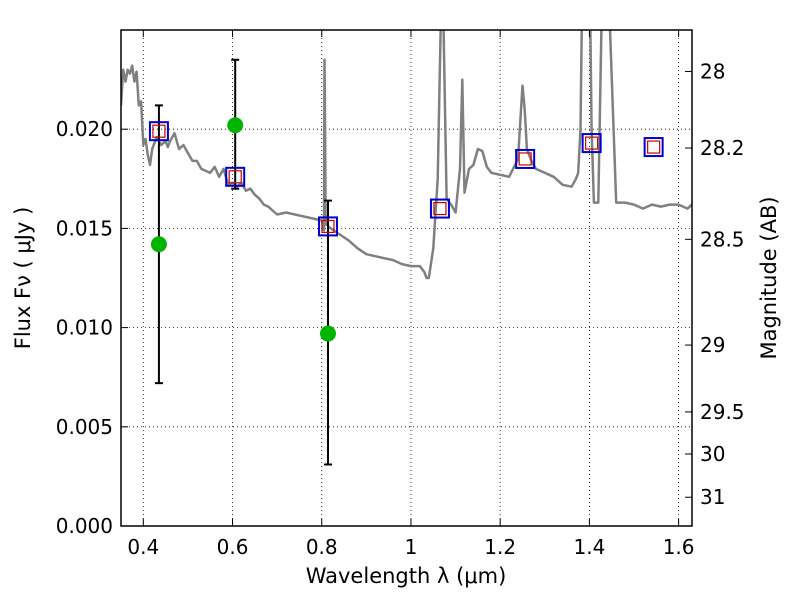 Image resolution: width=800 pixels, height=605 pixels. Describe the element at coordinates (769, 277) in the screenshot. I see `y2-axis-label: Magnitude (AB)` at that location.